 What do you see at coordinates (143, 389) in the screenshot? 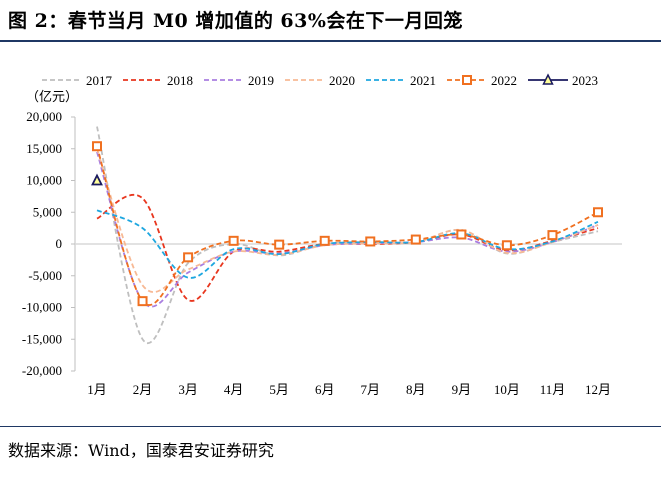
I see `x-tick-label: 2月` at bounding box center [143, 389].